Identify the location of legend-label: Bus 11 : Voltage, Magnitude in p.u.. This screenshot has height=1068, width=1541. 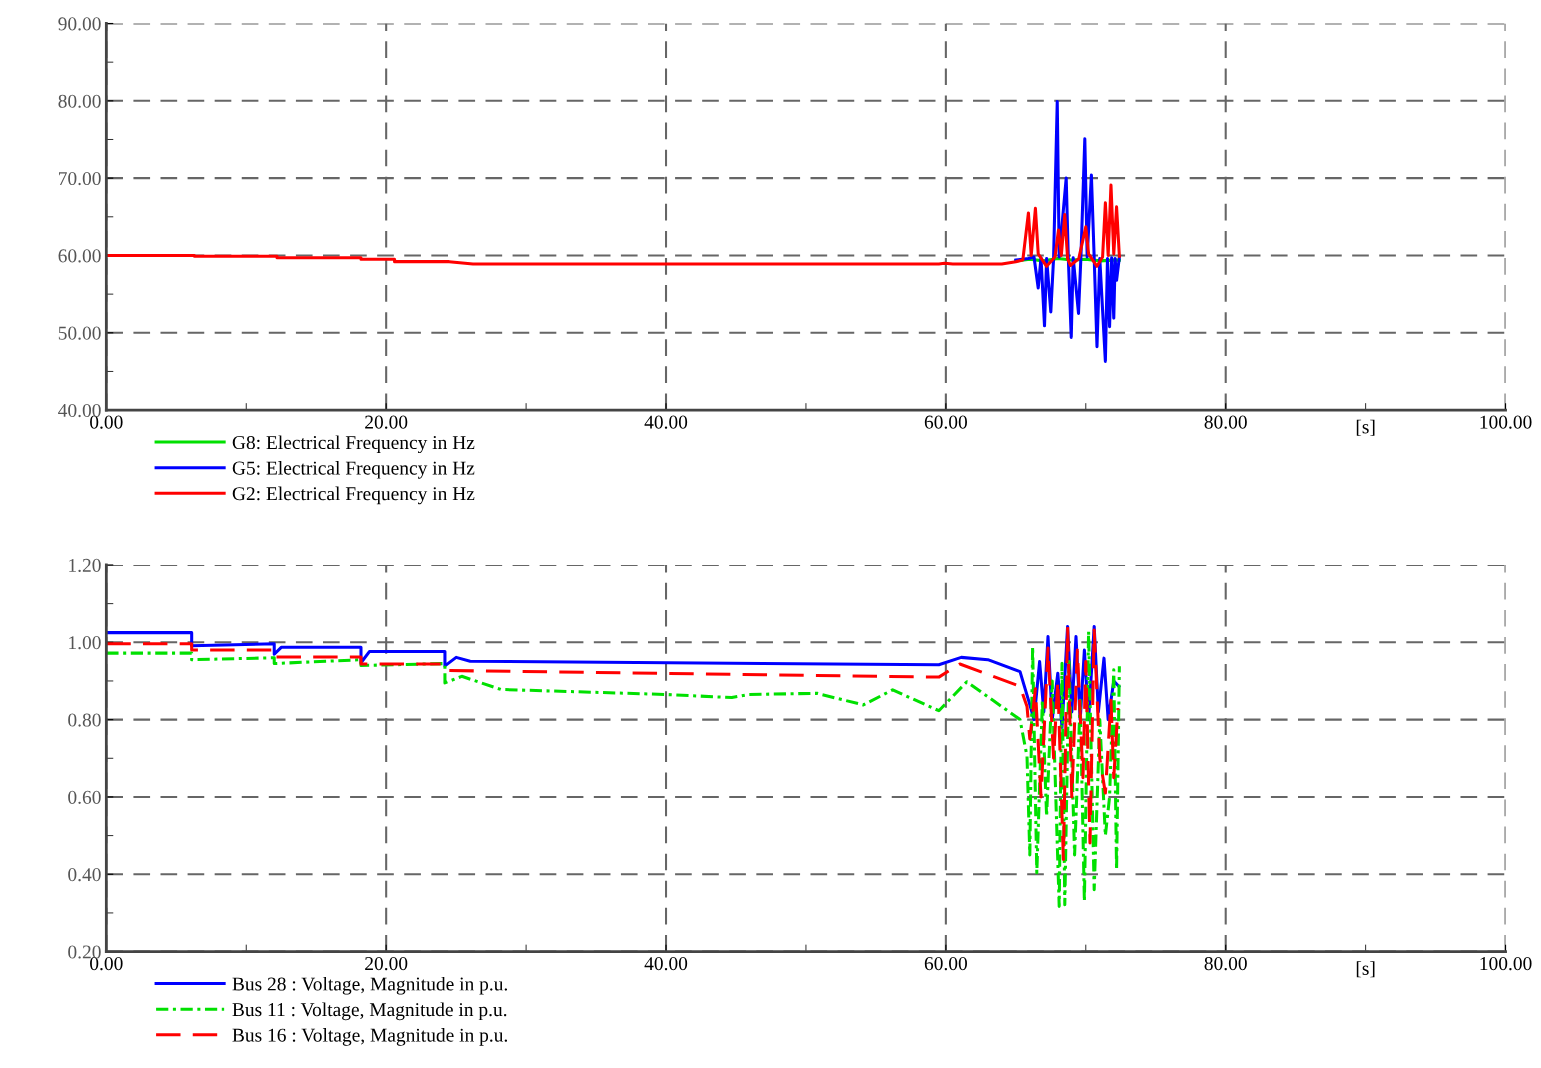
(369, 1011).